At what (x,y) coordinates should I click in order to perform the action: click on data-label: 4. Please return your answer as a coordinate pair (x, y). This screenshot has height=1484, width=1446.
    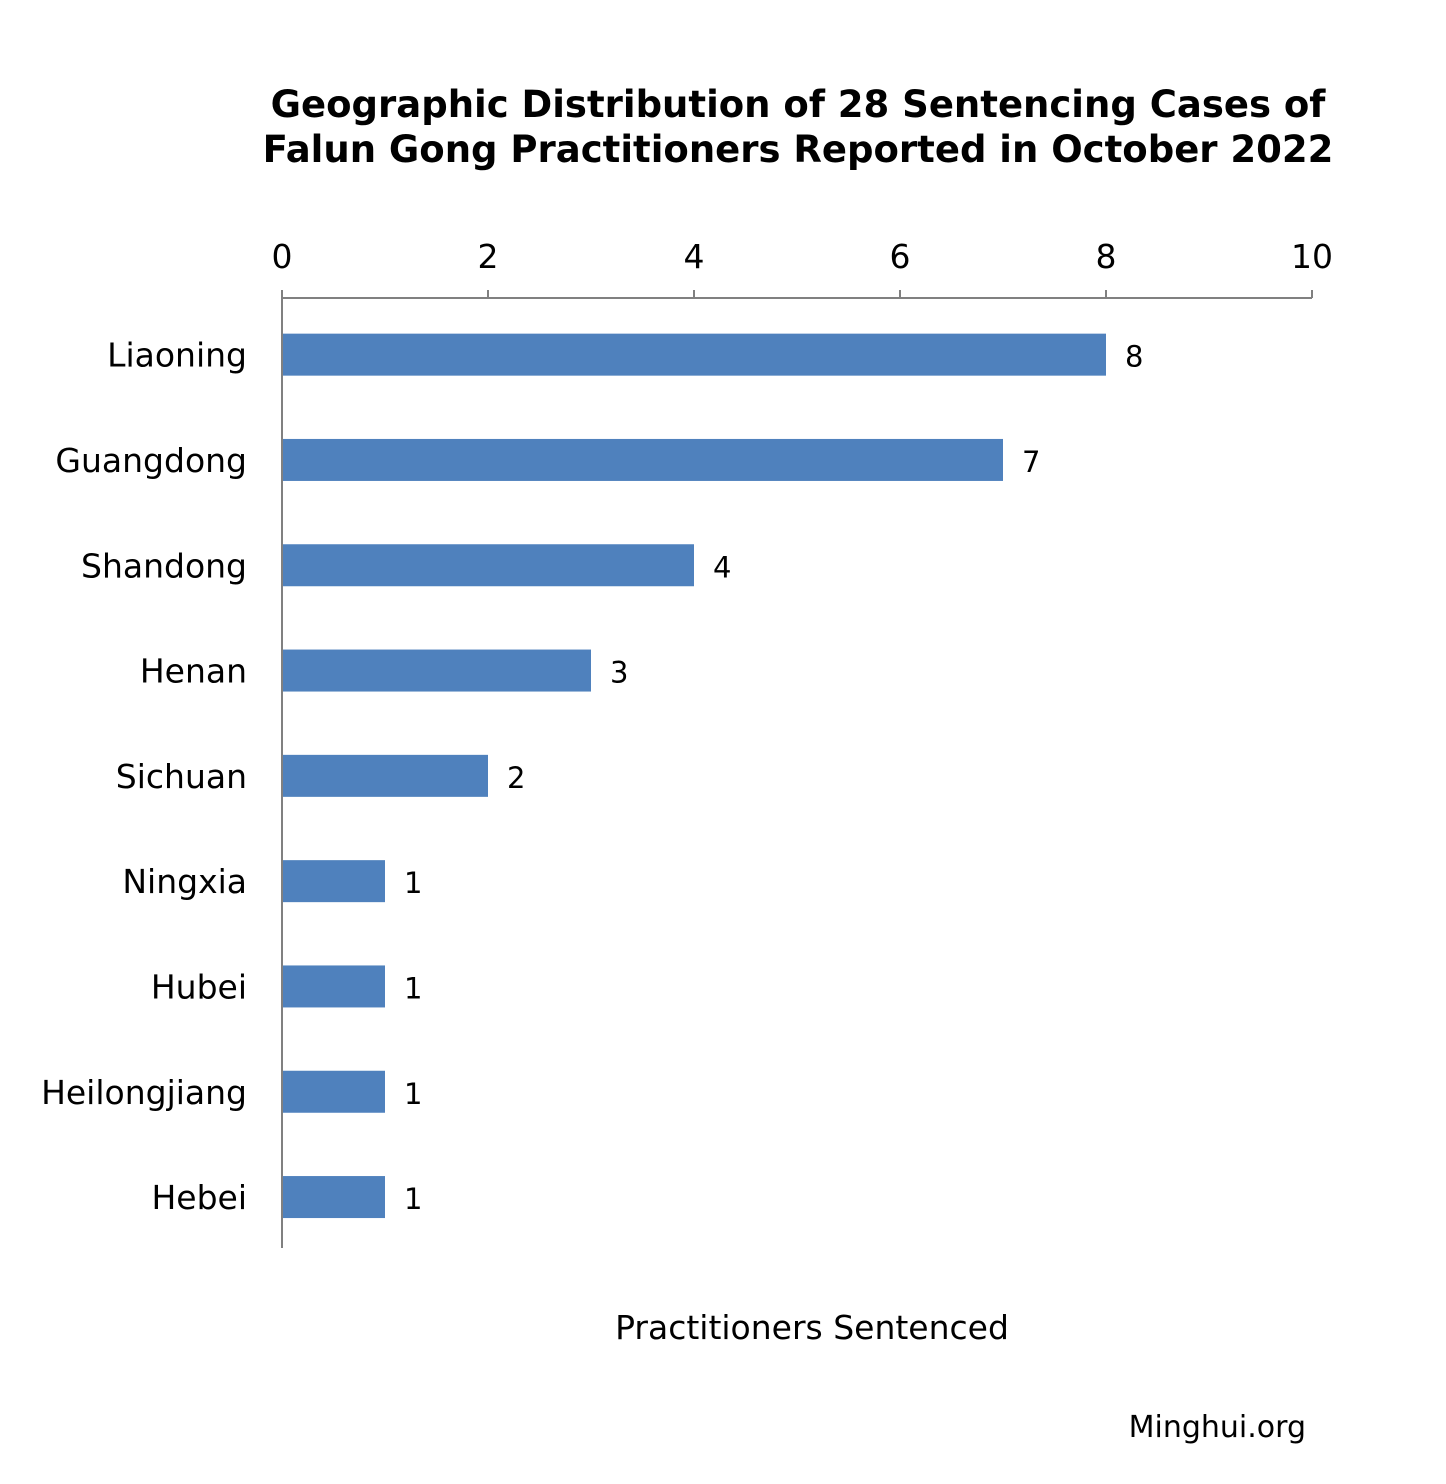
    Looking at the image, I should click on (722, 567).